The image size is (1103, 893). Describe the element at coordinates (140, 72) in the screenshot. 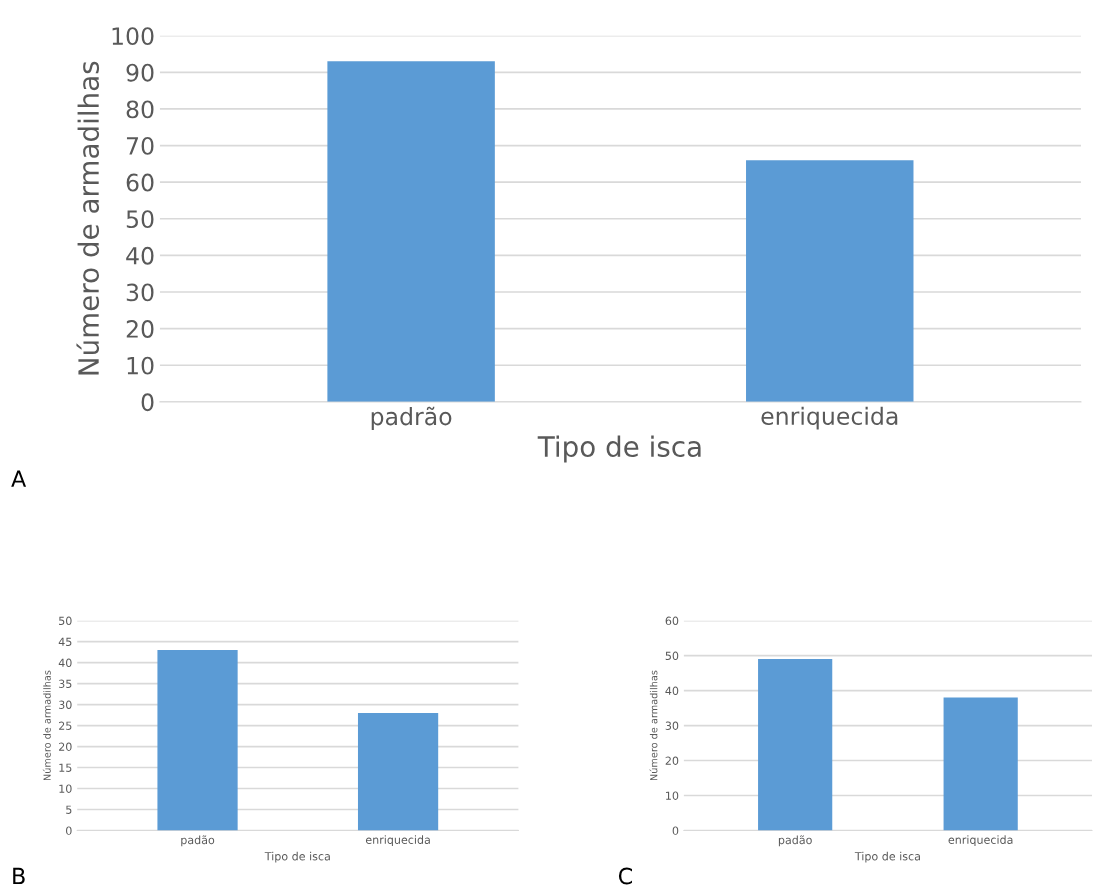

I see `y-tick-label: 90` at that location.